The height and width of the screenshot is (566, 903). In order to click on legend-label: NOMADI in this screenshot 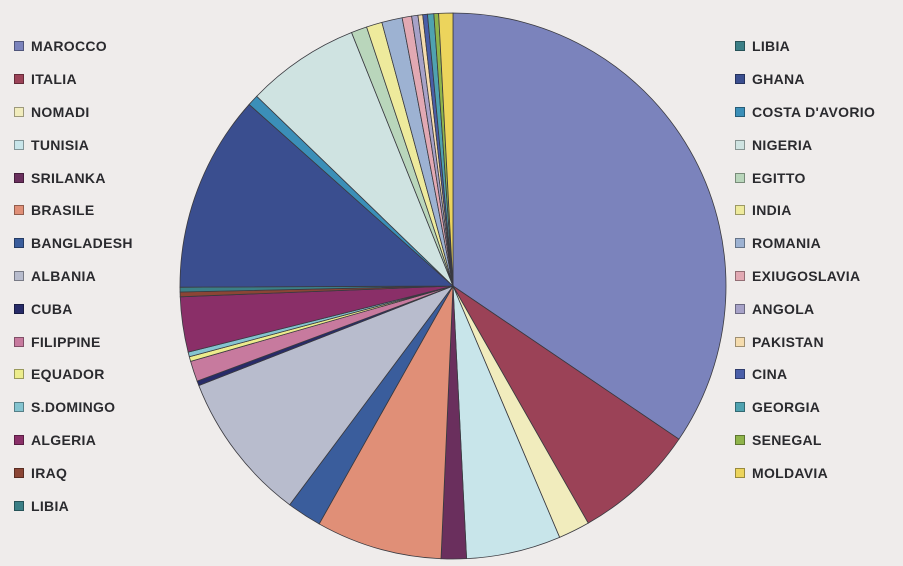, I will do `click(60, 111)`.